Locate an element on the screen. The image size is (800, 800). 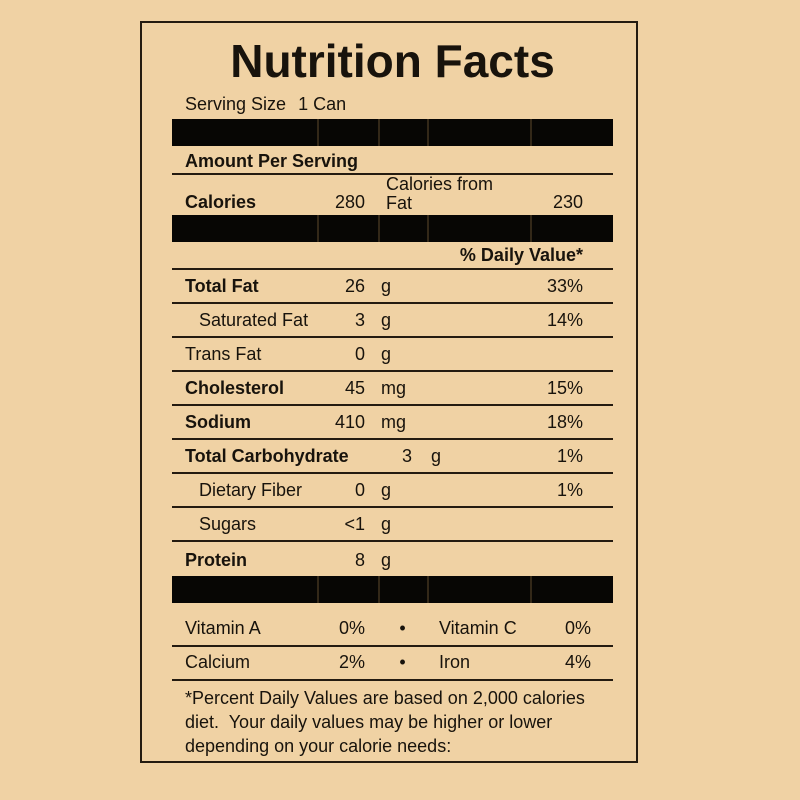
nutrient-row-trans-fat: Trans Fat 0 g is located at coordinates (392, 355).